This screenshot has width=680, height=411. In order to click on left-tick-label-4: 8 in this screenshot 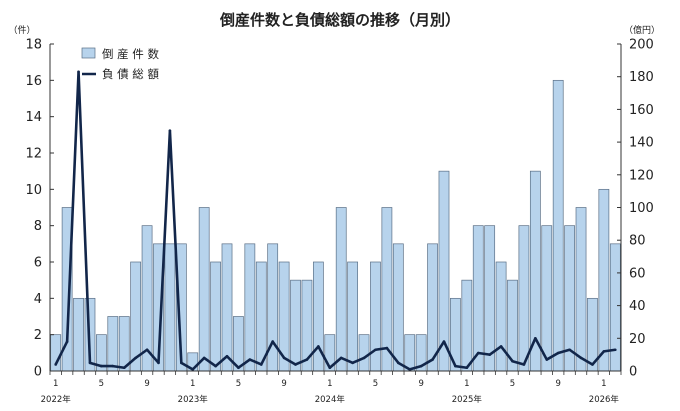, I will do `click(38, 226)`.